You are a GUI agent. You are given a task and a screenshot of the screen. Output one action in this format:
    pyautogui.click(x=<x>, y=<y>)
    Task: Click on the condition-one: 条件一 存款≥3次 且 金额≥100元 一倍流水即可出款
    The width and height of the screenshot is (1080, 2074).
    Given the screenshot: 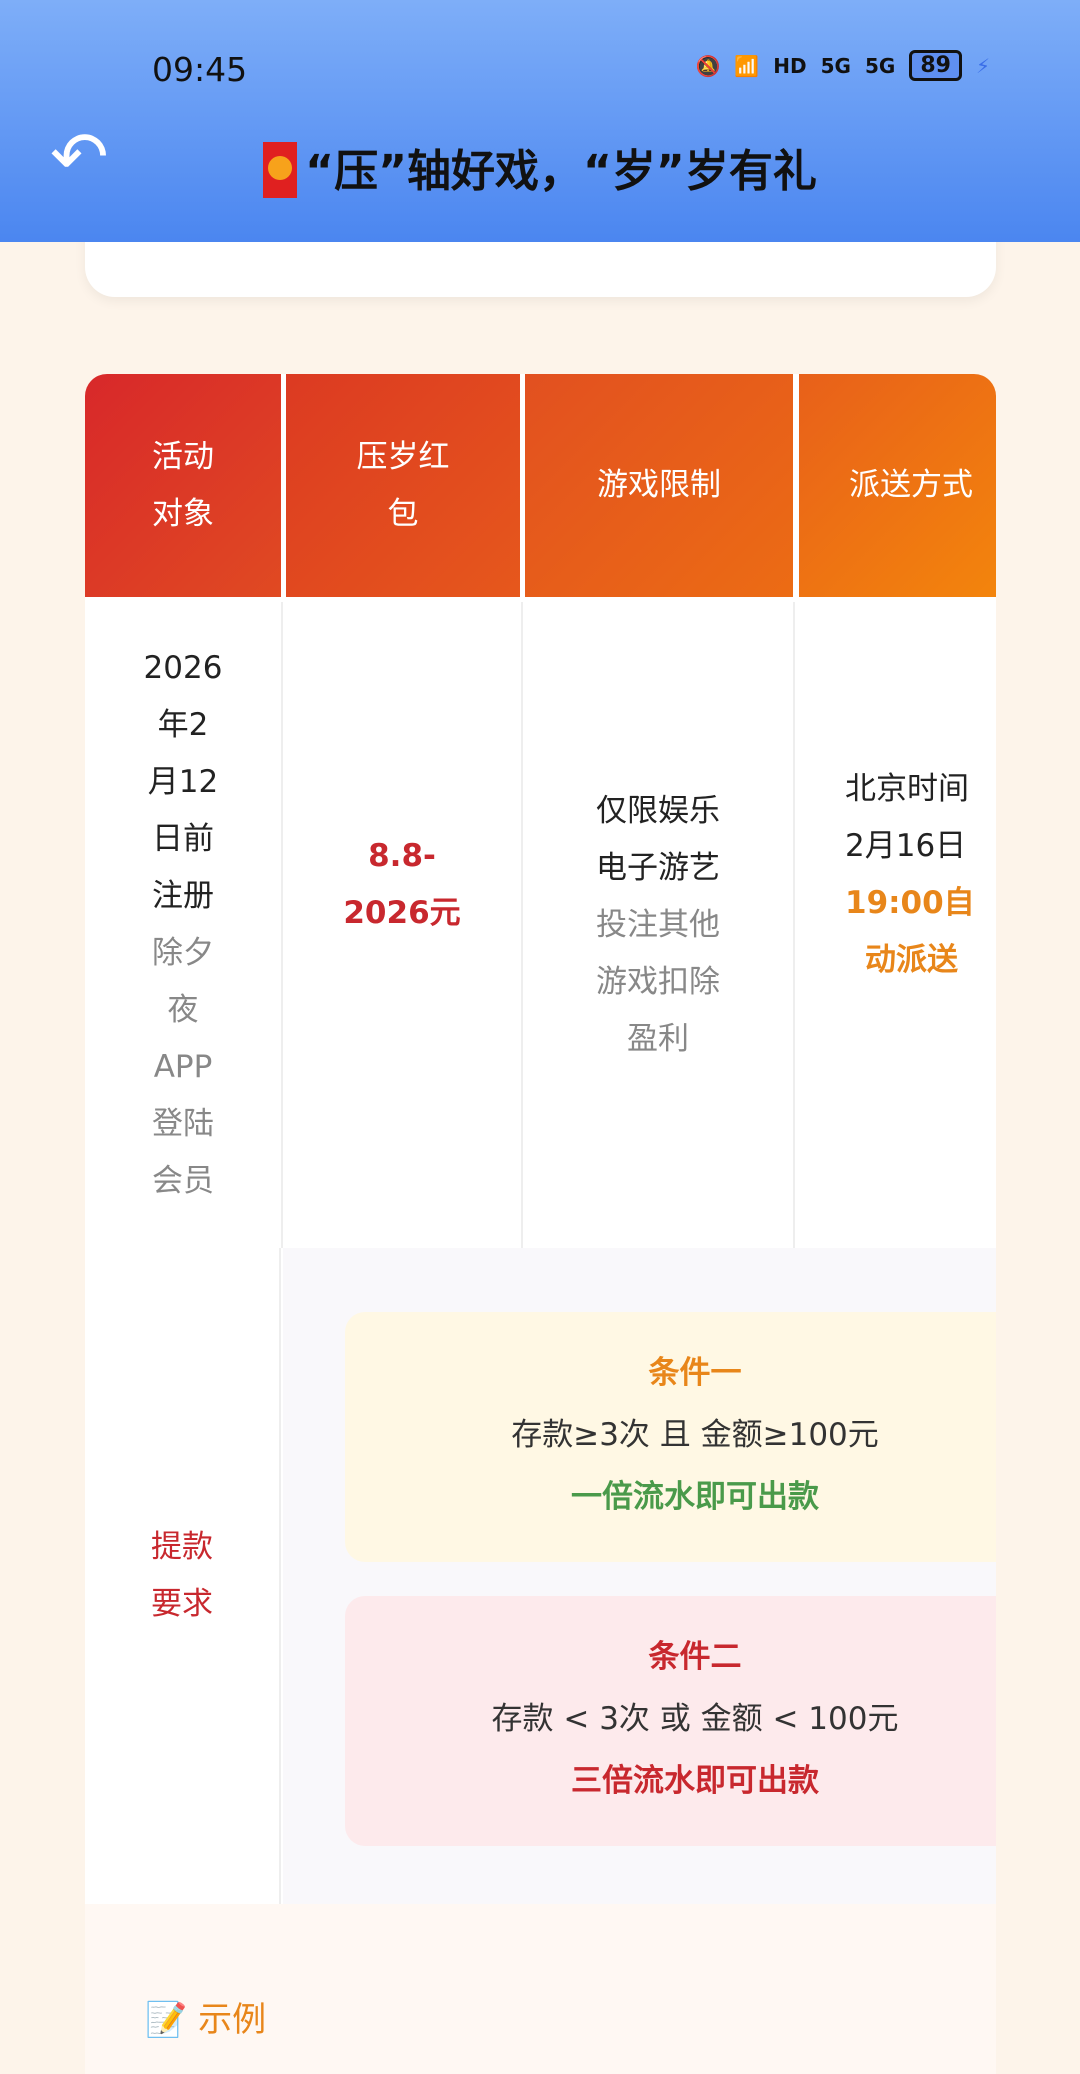 What is the action you would take?
    pyautogui.click(x=670, y=1437)
    